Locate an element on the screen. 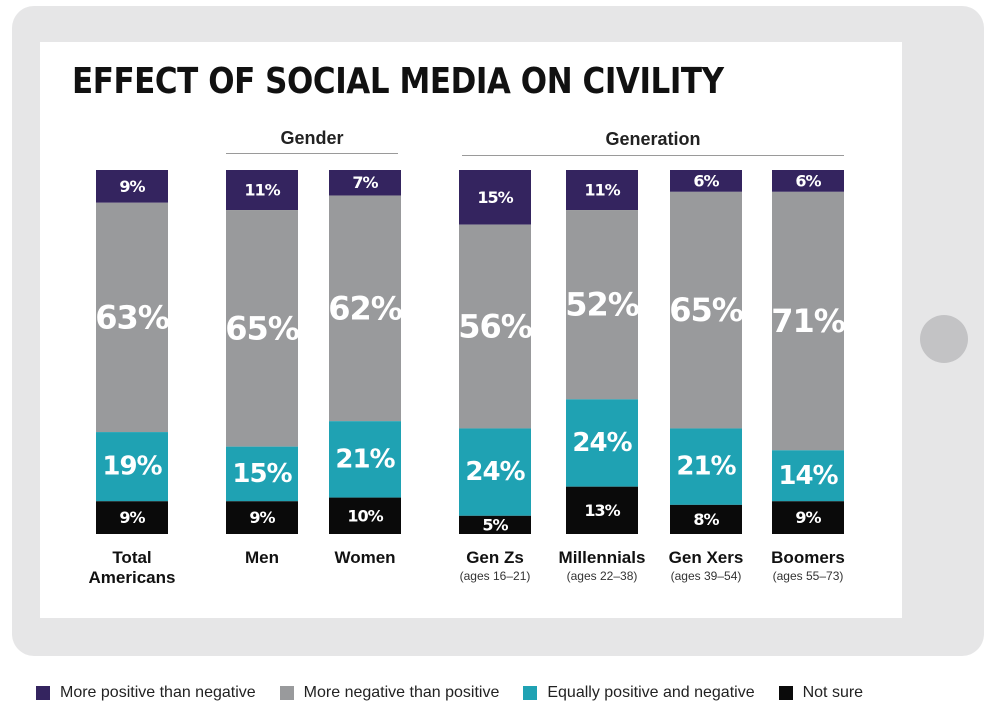 This screenshot has height=704, width=996. bar-segment-women-not-sure is located at coordinates (365, 515).